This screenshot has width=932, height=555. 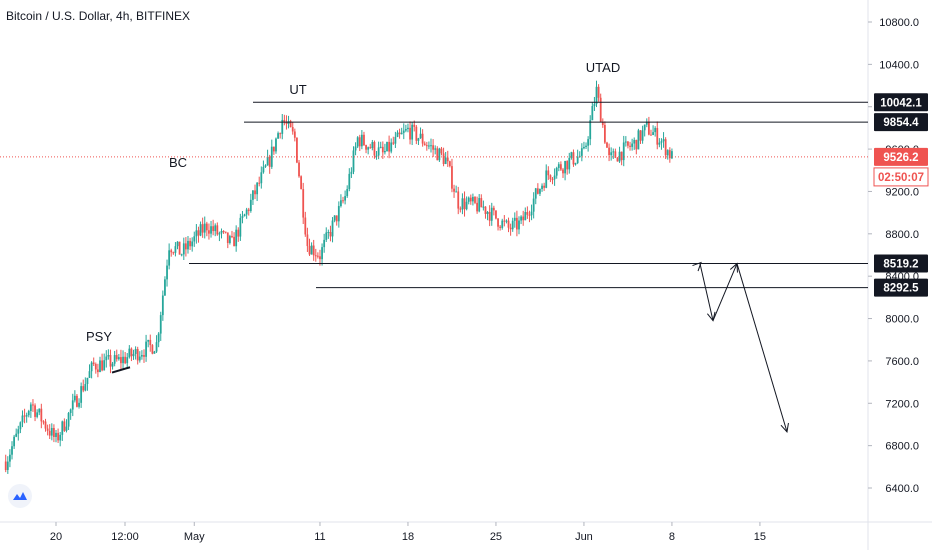 What do you see at coordinates (902, 235) in the screenshot?
I see `y-tick-label: 8800.0` at bounding box center [902, 235].